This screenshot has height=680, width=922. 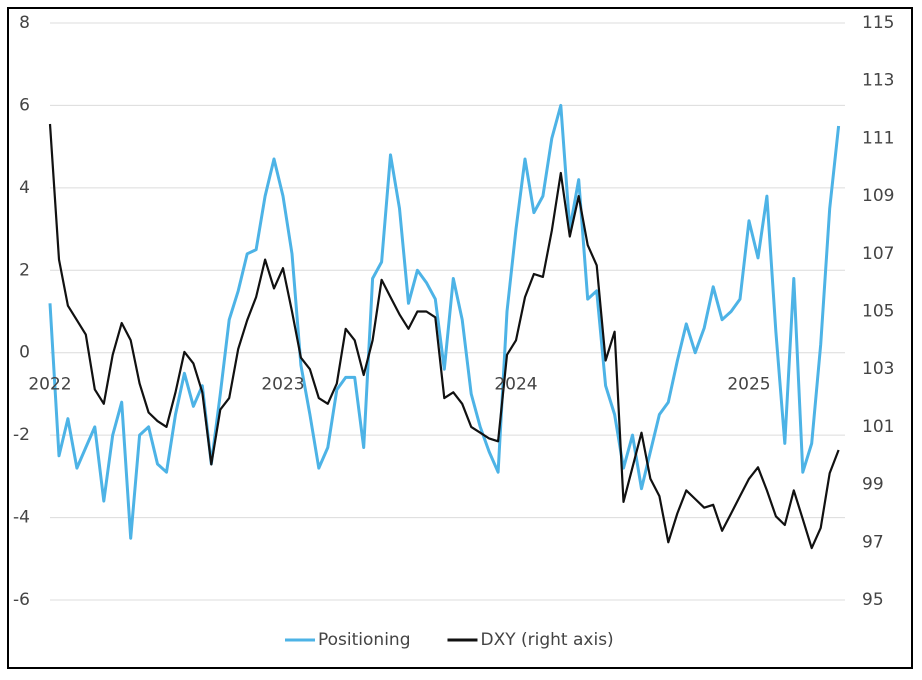 What do you see at coordinates (49, 385) in the screenshot?
I see `x-tick-label: 2022` at bounding box center [49, 385].